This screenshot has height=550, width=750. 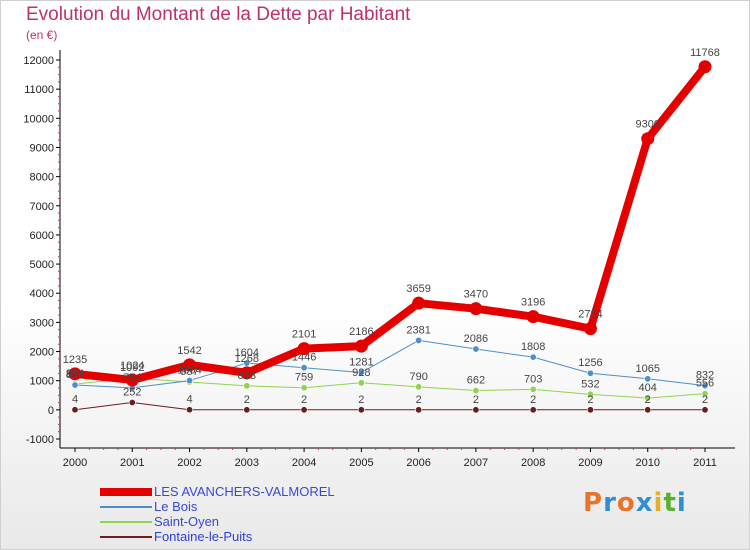 I want to click on data-label: 928, so click(x=361, y=373).